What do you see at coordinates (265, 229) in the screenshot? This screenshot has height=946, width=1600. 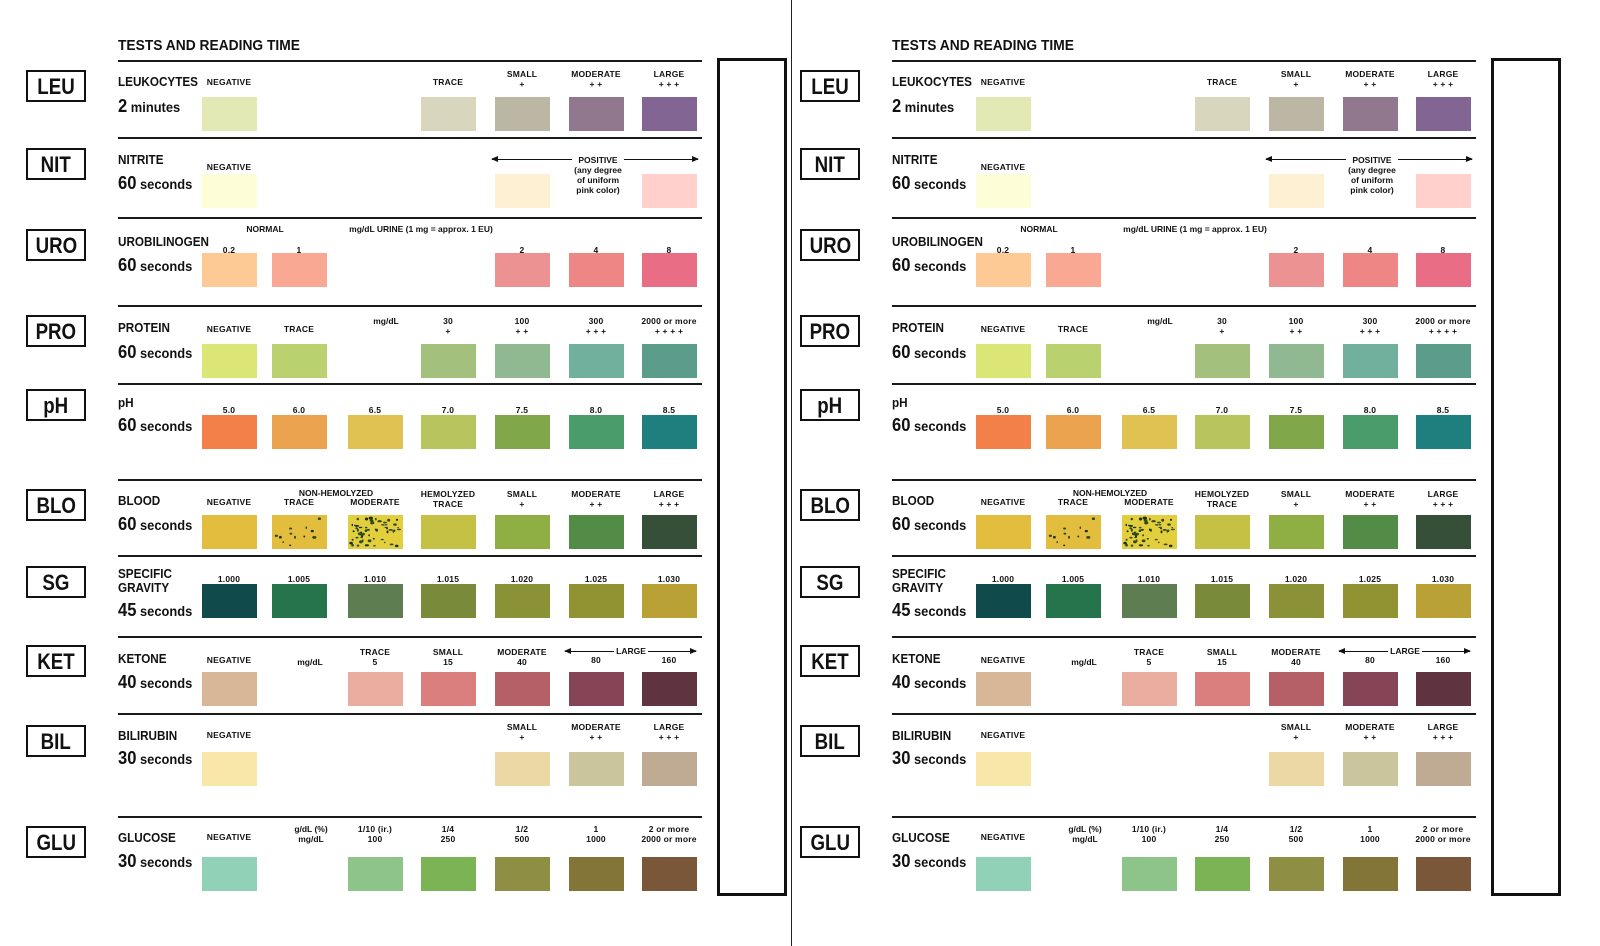 I see `normal-label: NORMAL` at bounding box center [265, 229].